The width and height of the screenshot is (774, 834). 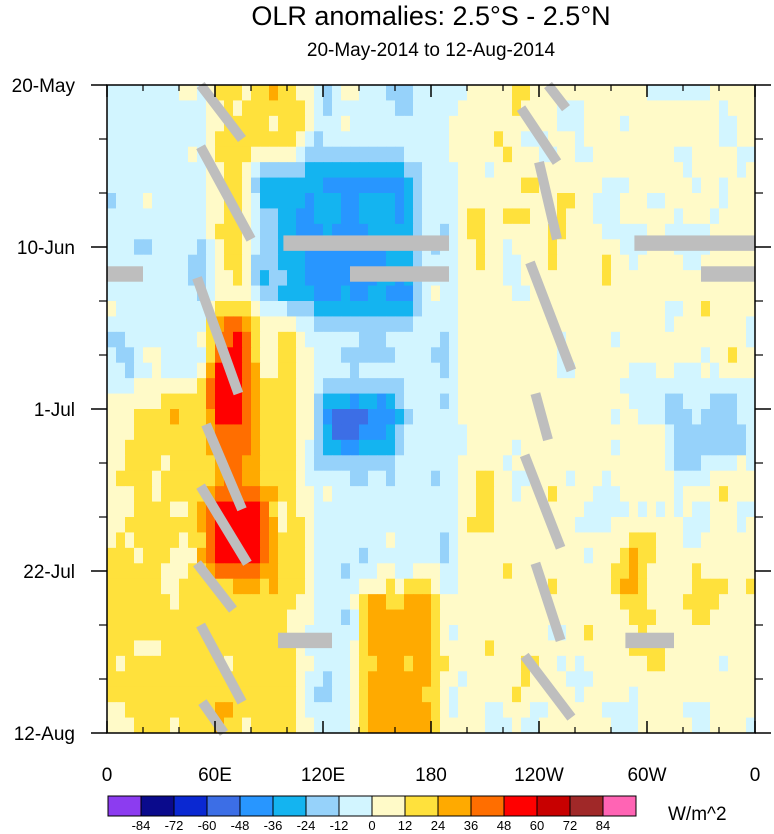 I want to click on colorbar-label: -72, so click(x=174, y=825).